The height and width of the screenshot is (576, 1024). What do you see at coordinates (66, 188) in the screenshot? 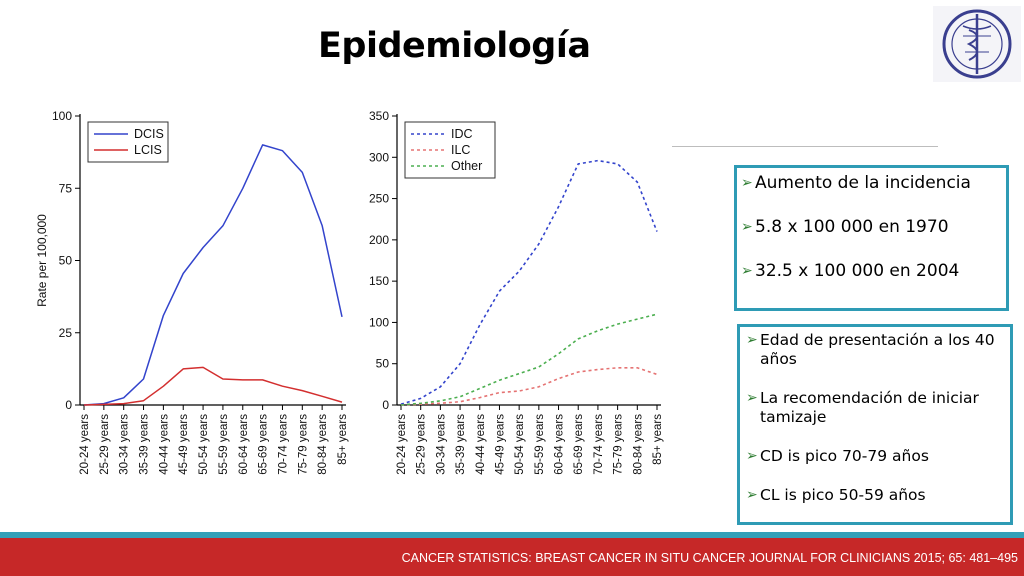
I see `y-tick-label: 75` at bounding box center [66, 188].